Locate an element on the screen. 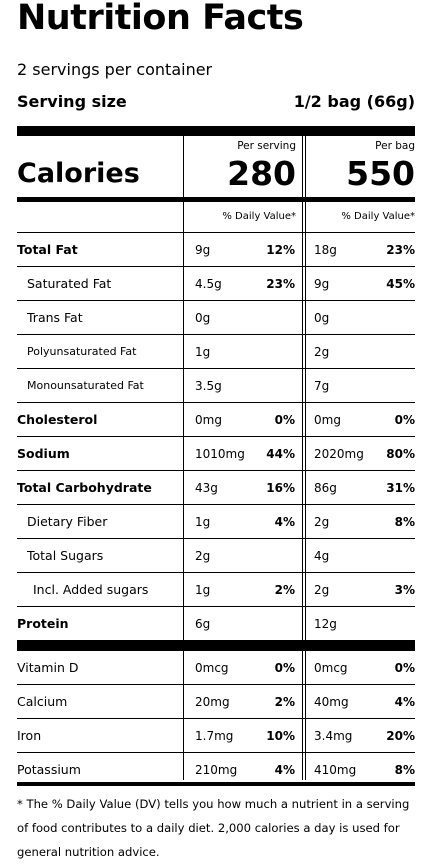  amount-per-serving: 1010mg is located at coordinates (220, 454).